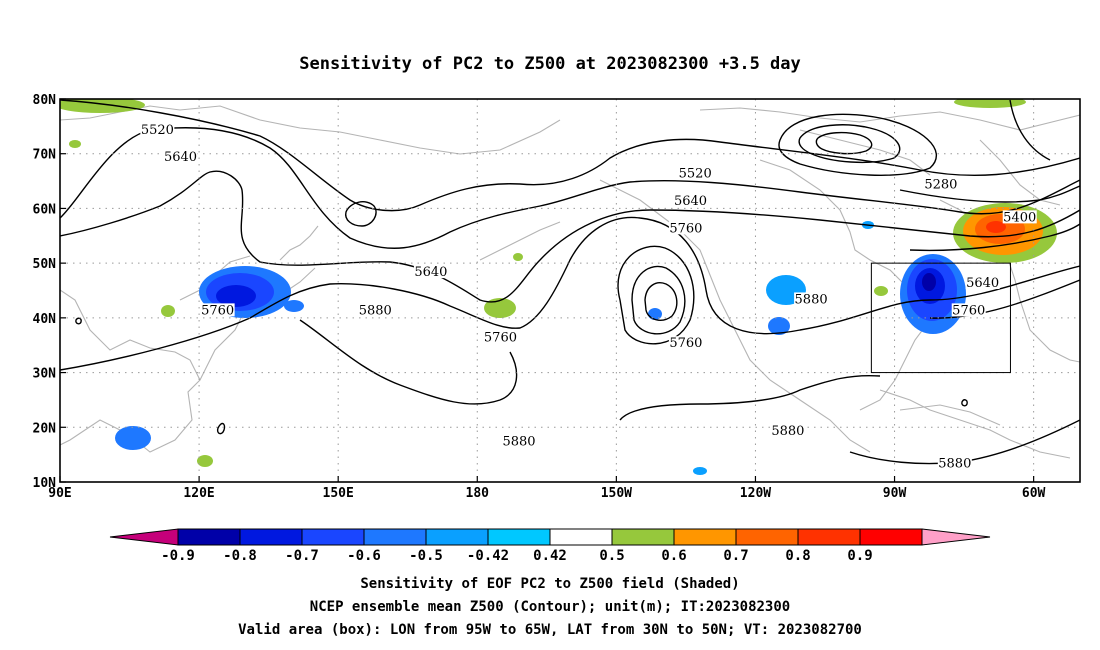 This screenshot has height=650, width=1100. What do you see at coordinates (45, 374) in the screenshot?
I see `lat-tick-label: 30N` at bounding box center [45, 374].